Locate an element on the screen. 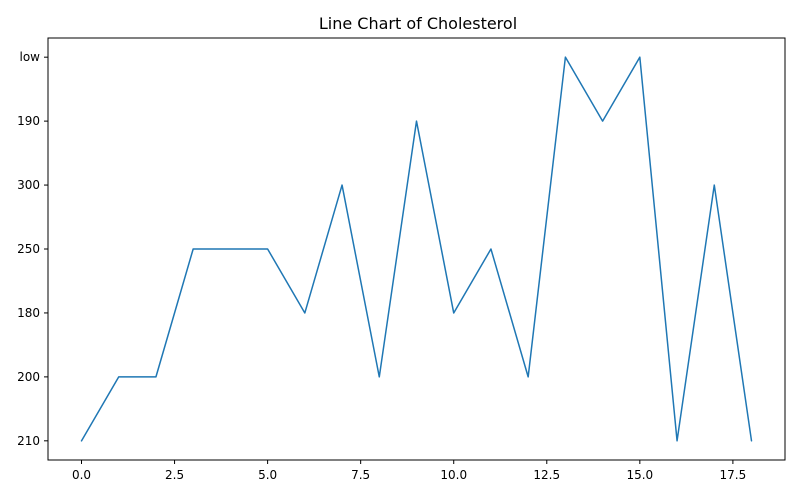 This screenshot has height=500, width=800. x-tick-label: 0.0 is located at coordinates (81, 475).